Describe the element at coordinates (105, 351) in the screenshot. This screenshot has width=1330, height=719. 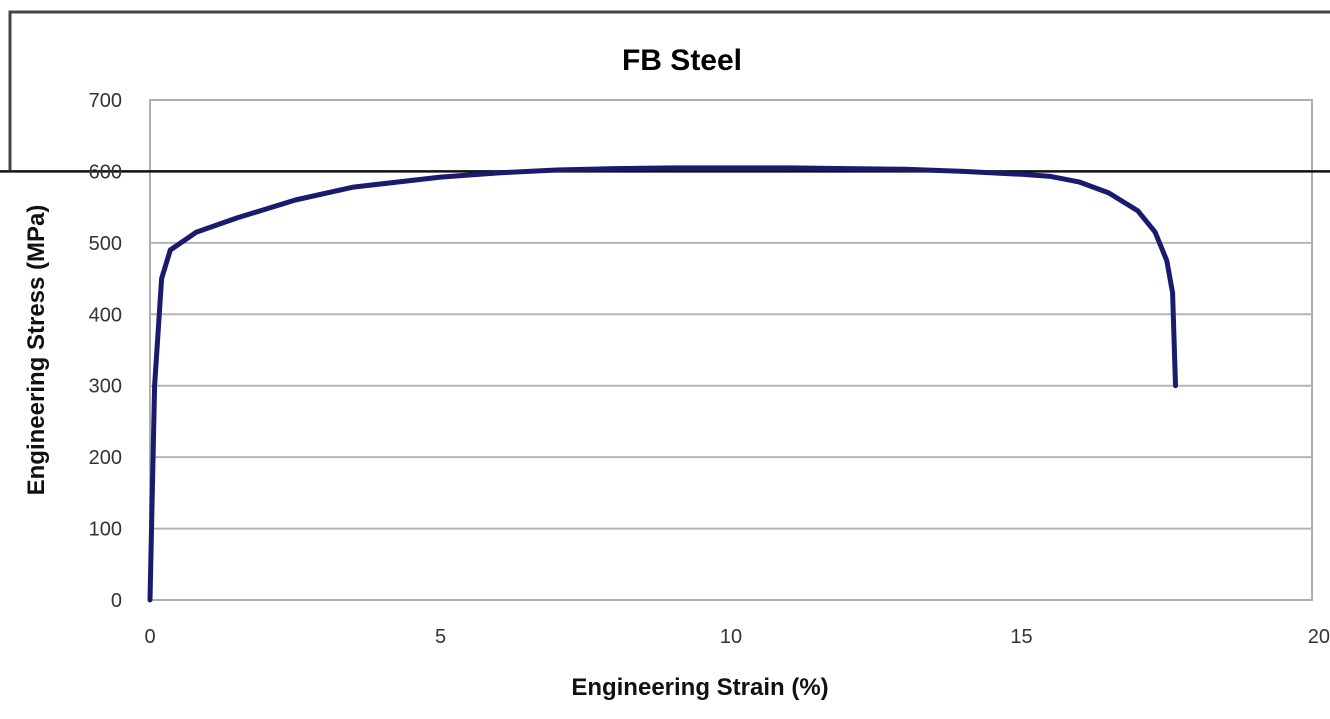
I see `y-tick-labels: 0 100 200 300 400 500 600 700` at that location.